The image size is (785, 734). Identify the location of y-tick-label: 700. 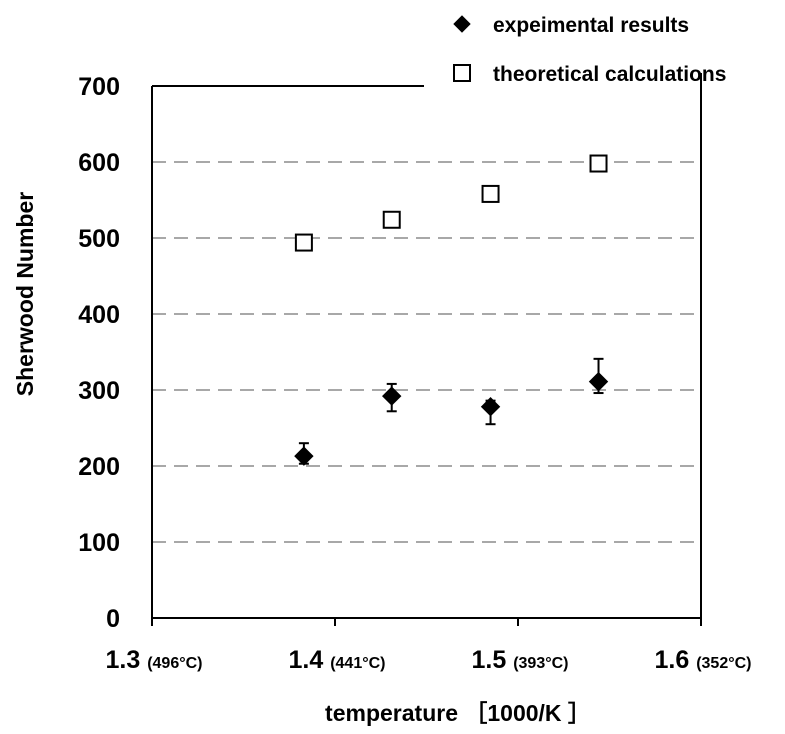
(99, 87).